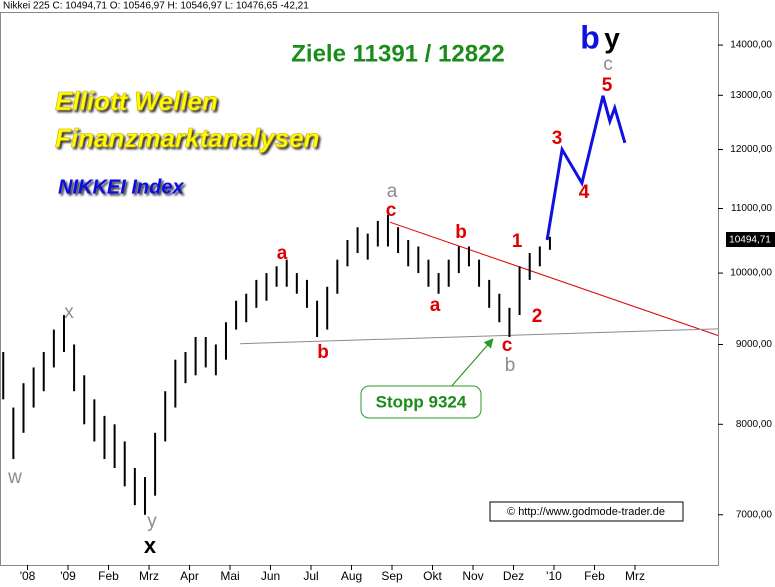  I want to click on index-name: NIKKEI Index, so click(121, 187).